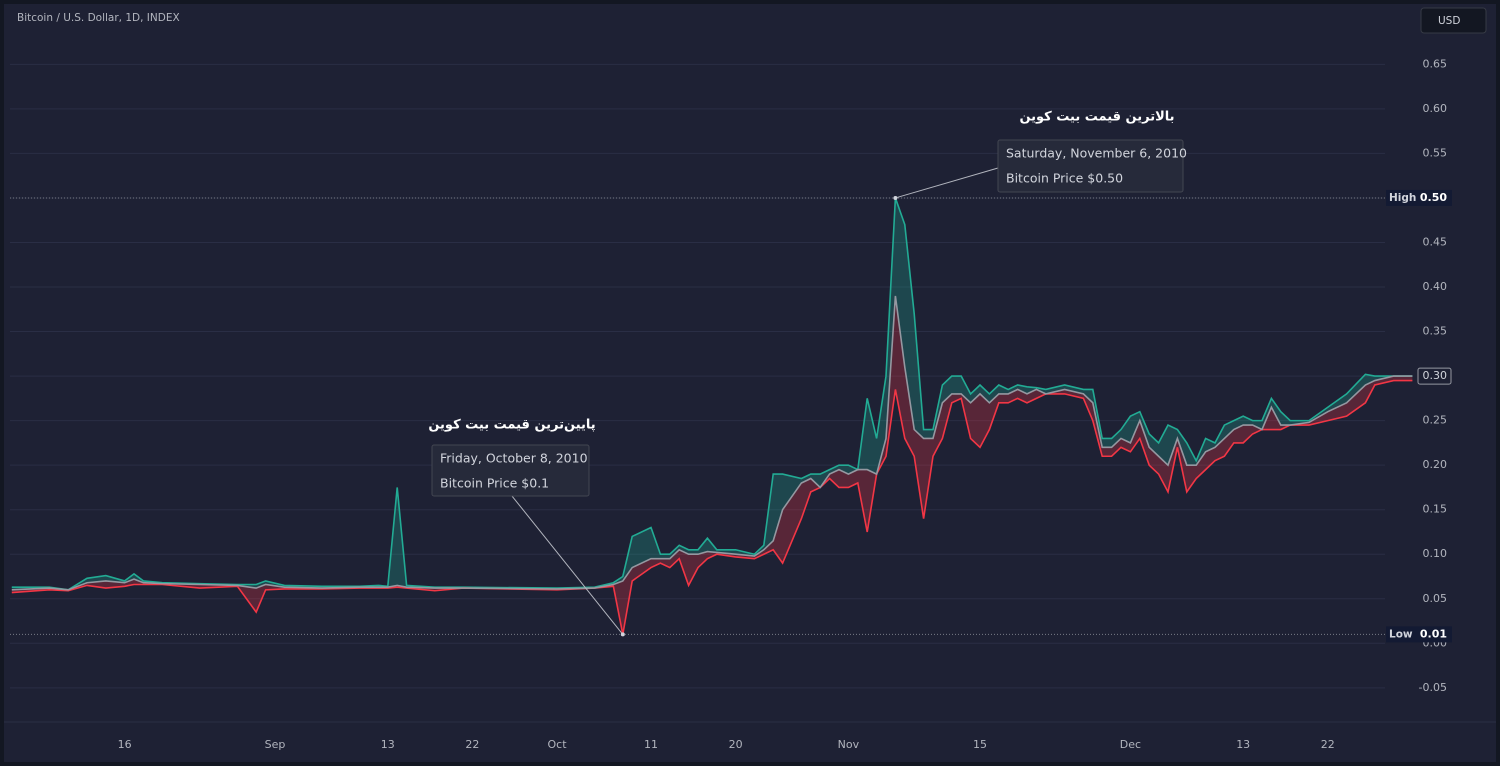 The width and height of the screenshot is (1500, 766). What do you see at coordinates (557, 744) in the screenshot?
I see `x-tick-label: Oct` at bounding box center [557, 744].